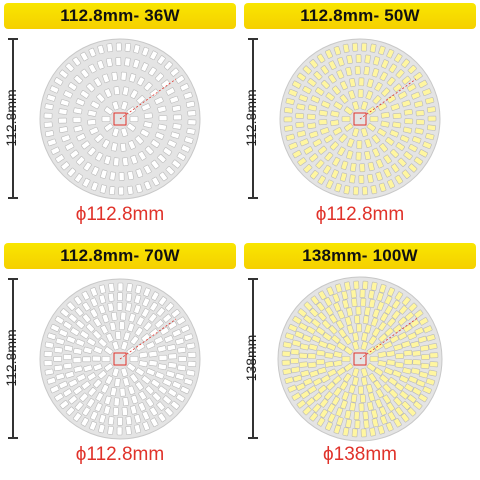  Describe the element at coordinates (360, 256) in the screenshot. I see `panel-title-banner: 138mm- 100W` at that location.